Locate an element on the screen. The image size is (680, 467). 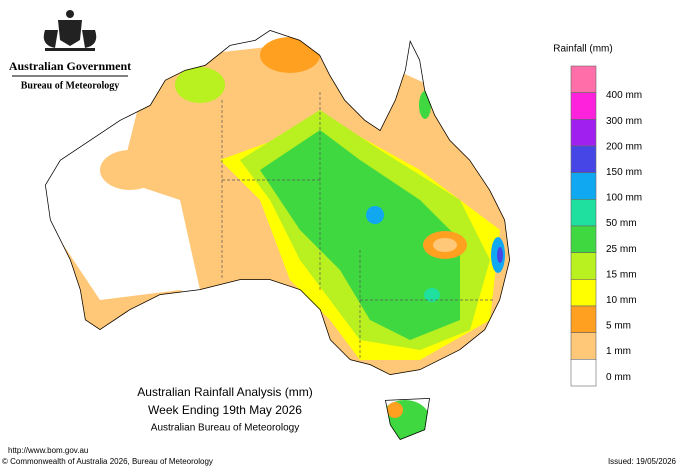
legend-label: 0 mm is located at coordinates (618, 377).